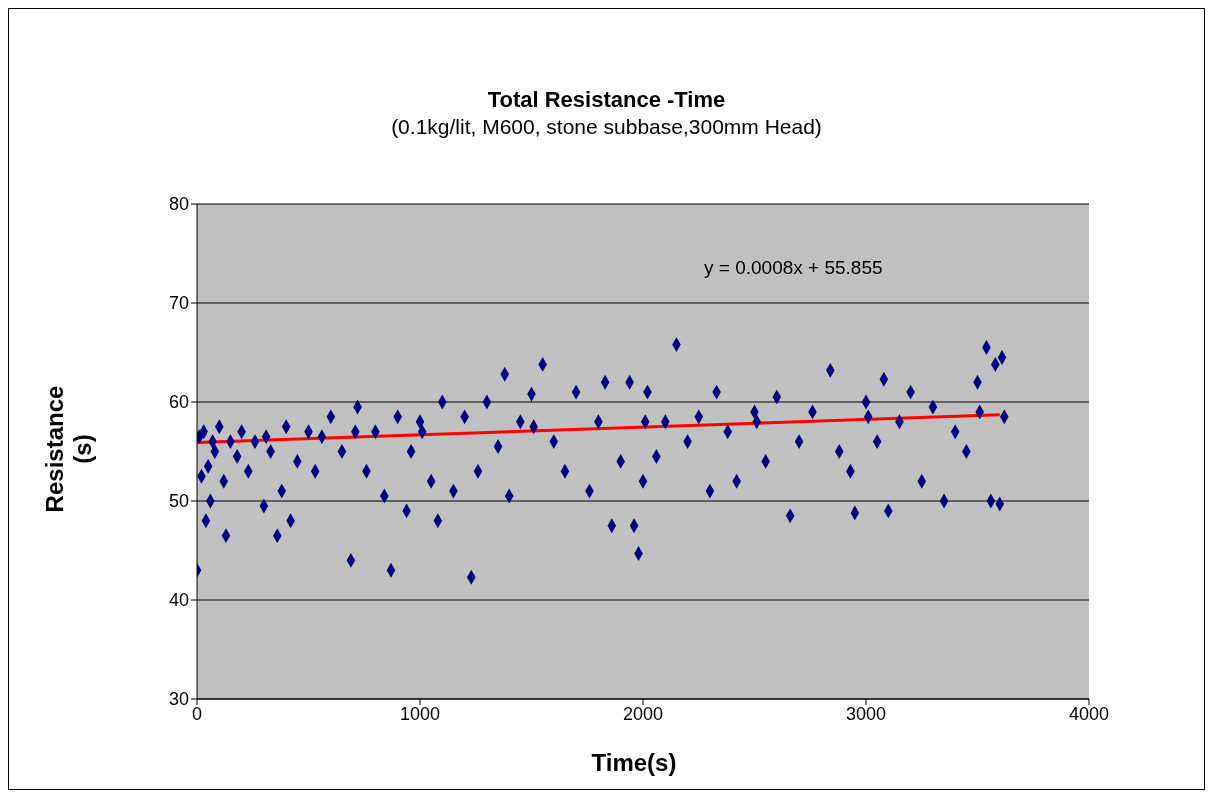 Image resolution: width=1217 pixels, height=801 pixels. What do you see at coordinates (634, 763) in the screenshot?
I see `x-axis-title: Time(s)` at bounding box center [634, 763].